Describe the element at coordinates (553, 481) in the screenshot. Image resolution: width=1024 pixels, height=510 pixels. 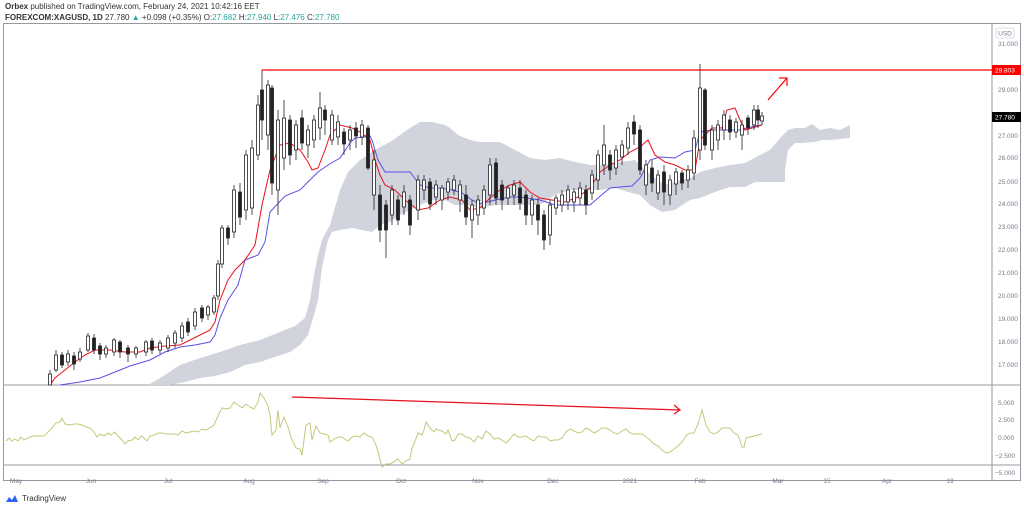
I see `time-tick: Dec` at that location.